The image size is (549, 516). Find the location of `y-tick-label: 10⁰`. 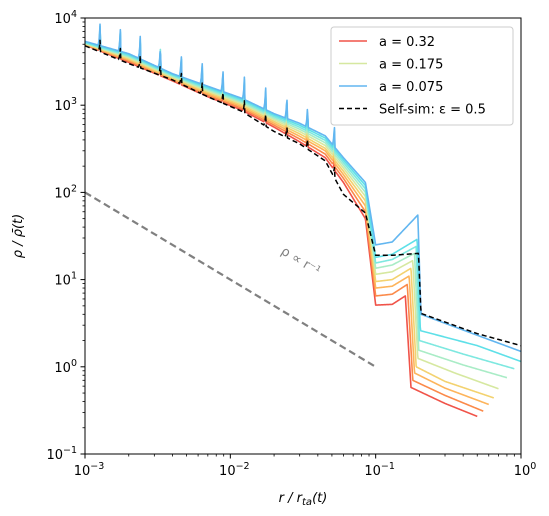

y-tick-label: 10⁰ is located at coordinates (65, 367).